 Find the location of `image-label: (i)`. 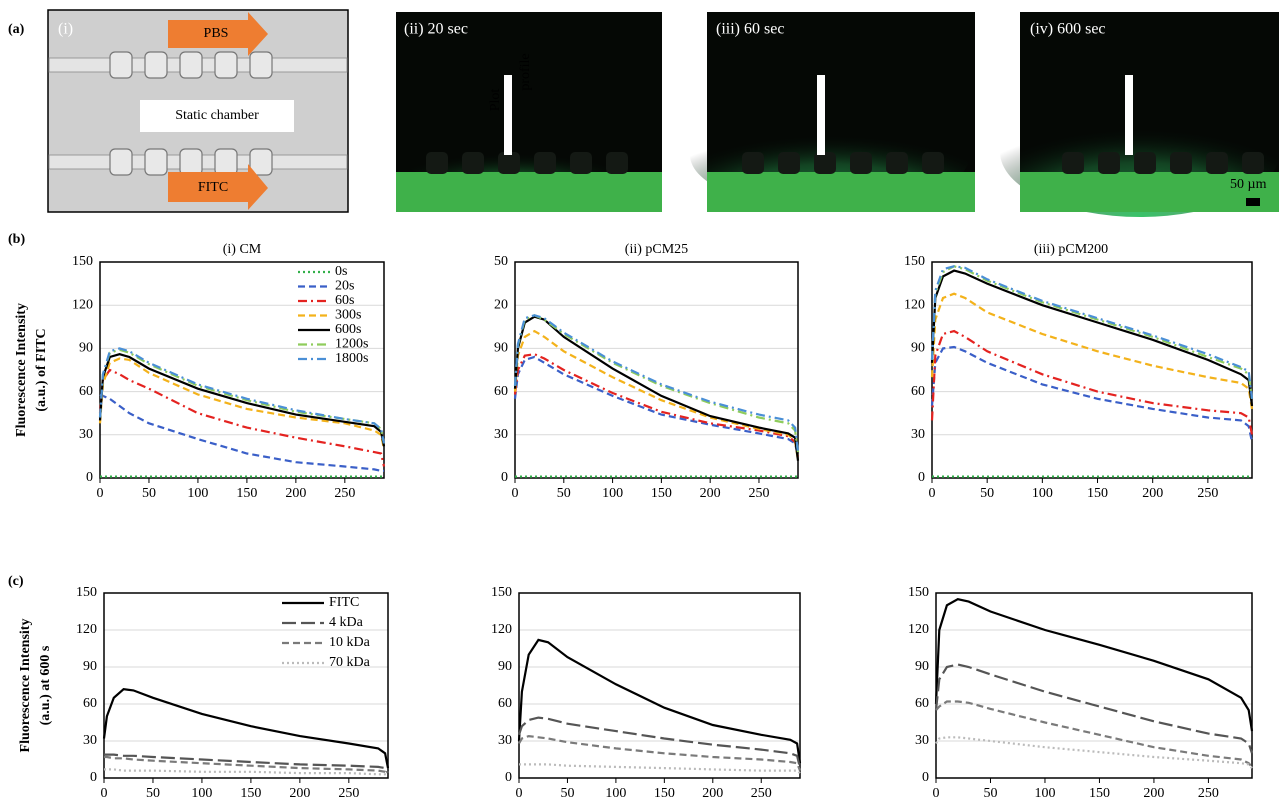

image-label: (i) is located at coordinates (65, 29).